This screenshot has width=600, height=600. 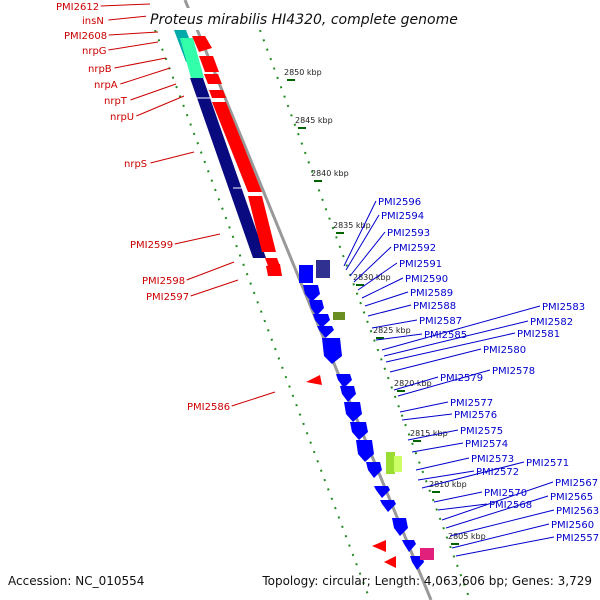 What do you see at coordinates (408, 233) in the screenshot?
I see `gene-label-right: PMI2593` at bounding box center [408, 233].